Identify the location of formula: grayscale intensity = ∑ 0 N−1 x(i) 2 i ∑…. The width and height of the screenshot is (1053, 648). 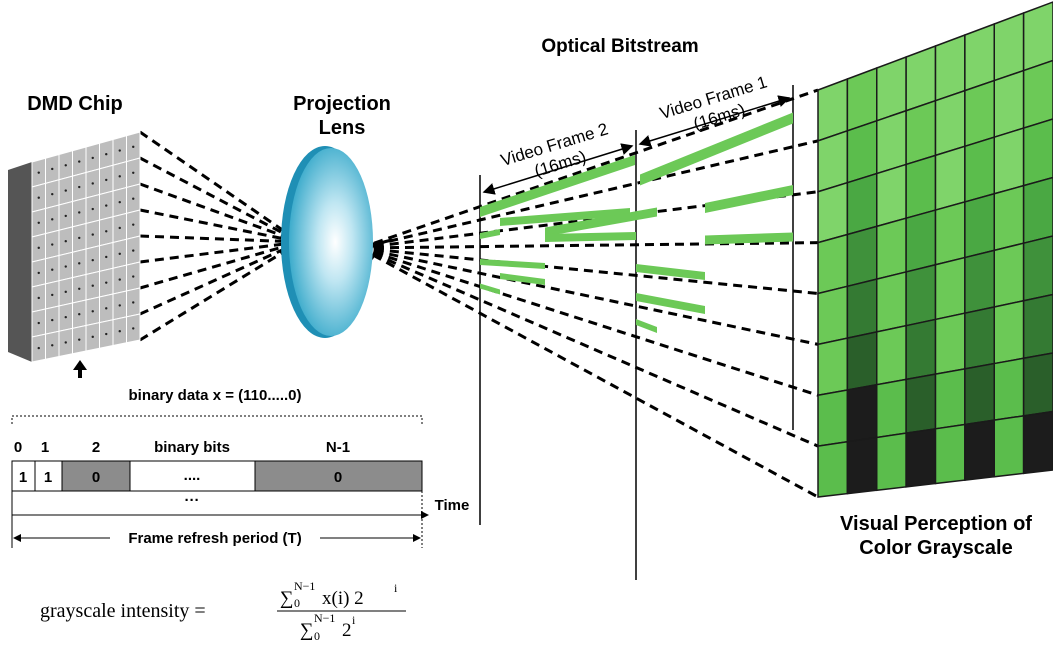
(223, 611).